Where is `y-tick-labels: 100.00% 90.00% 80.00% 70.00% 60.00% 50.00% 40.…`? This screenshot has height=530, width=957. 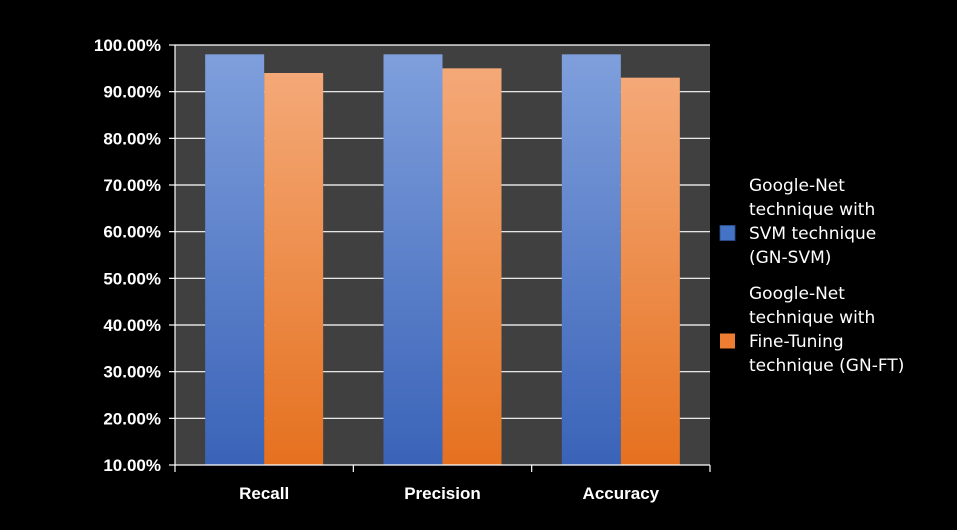
y-tick-labels: 100.00% 90.00% 80.00% 70.00% 60.00% 50.00% 40.… is located at coordinates (127, 255).